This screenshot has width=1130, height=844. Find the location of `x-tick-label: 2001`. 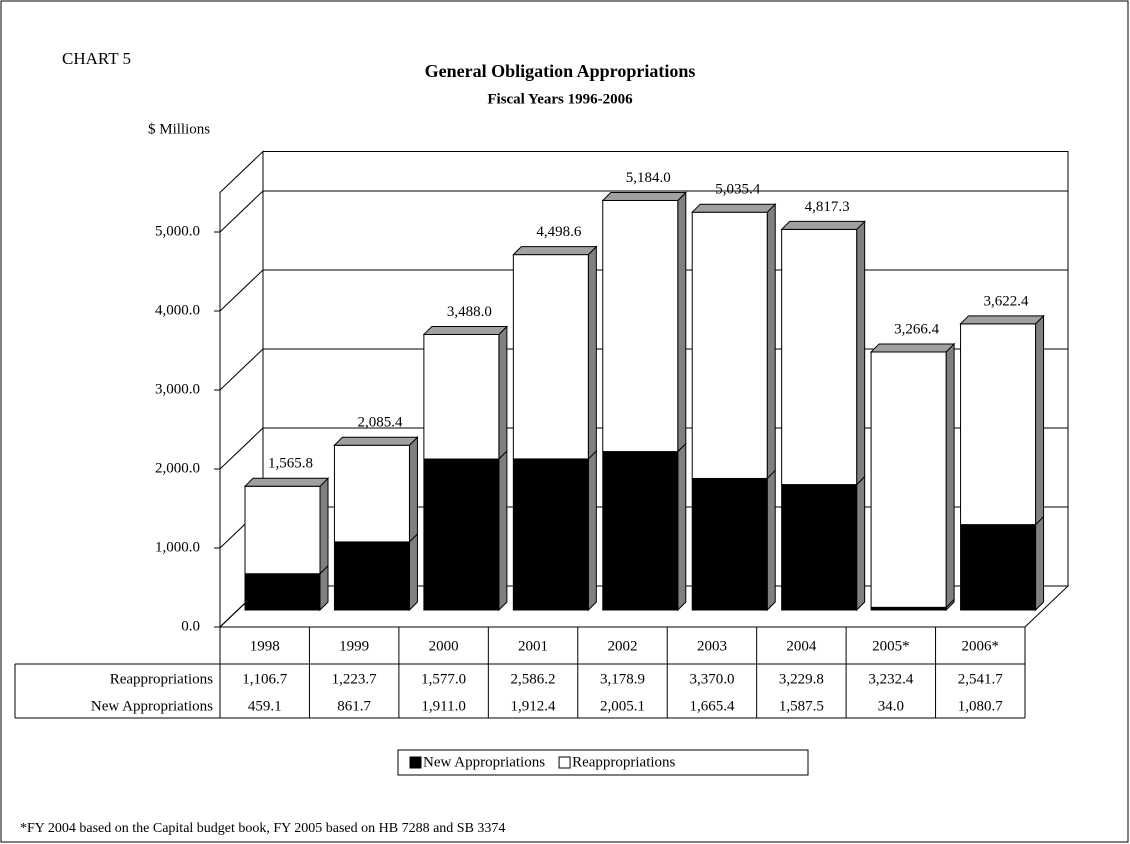

x-tick-label: 2001 is located at coordinates (533, 646).